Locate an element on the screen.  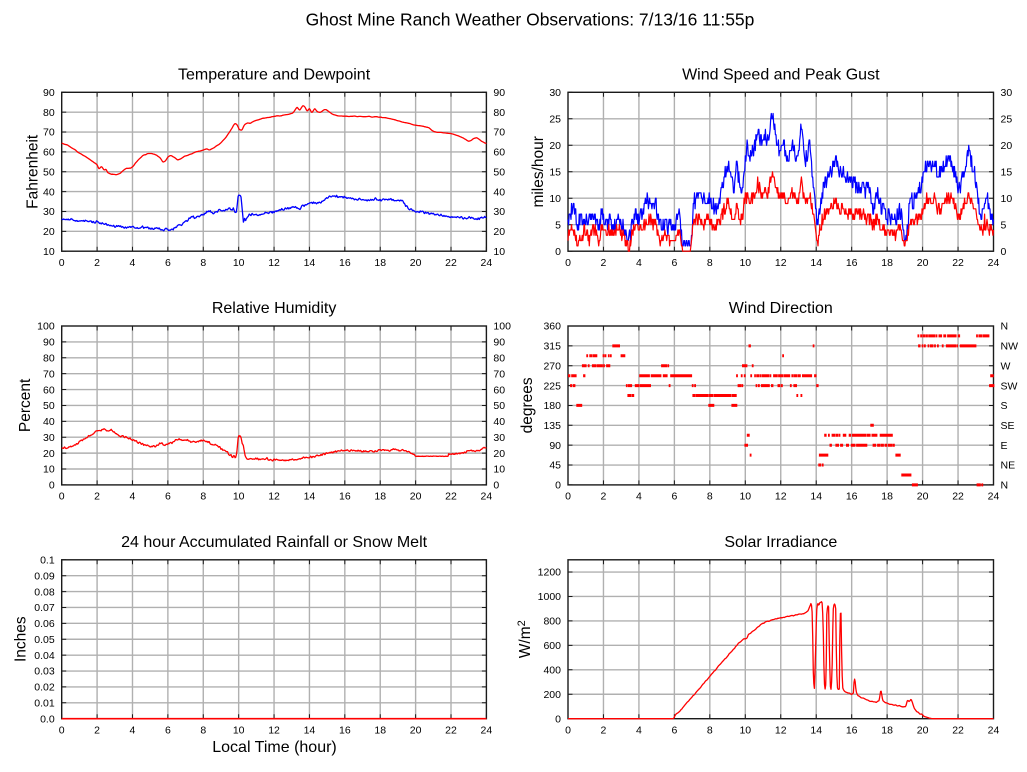
svg-text: Local Time (hour) is located at coordinates (274, 747).